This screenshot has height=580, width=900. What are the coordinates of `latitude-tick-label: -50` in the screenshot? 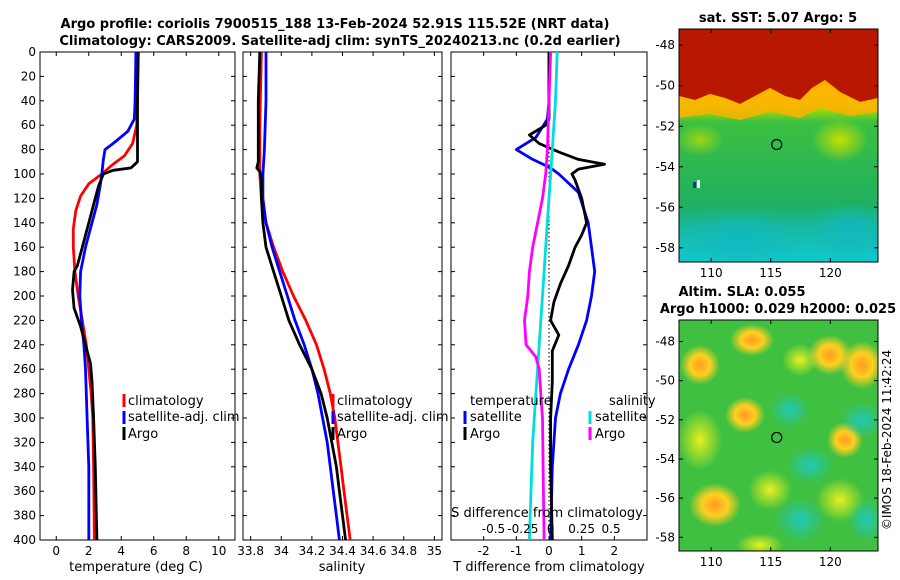 It's located at (665, 381).